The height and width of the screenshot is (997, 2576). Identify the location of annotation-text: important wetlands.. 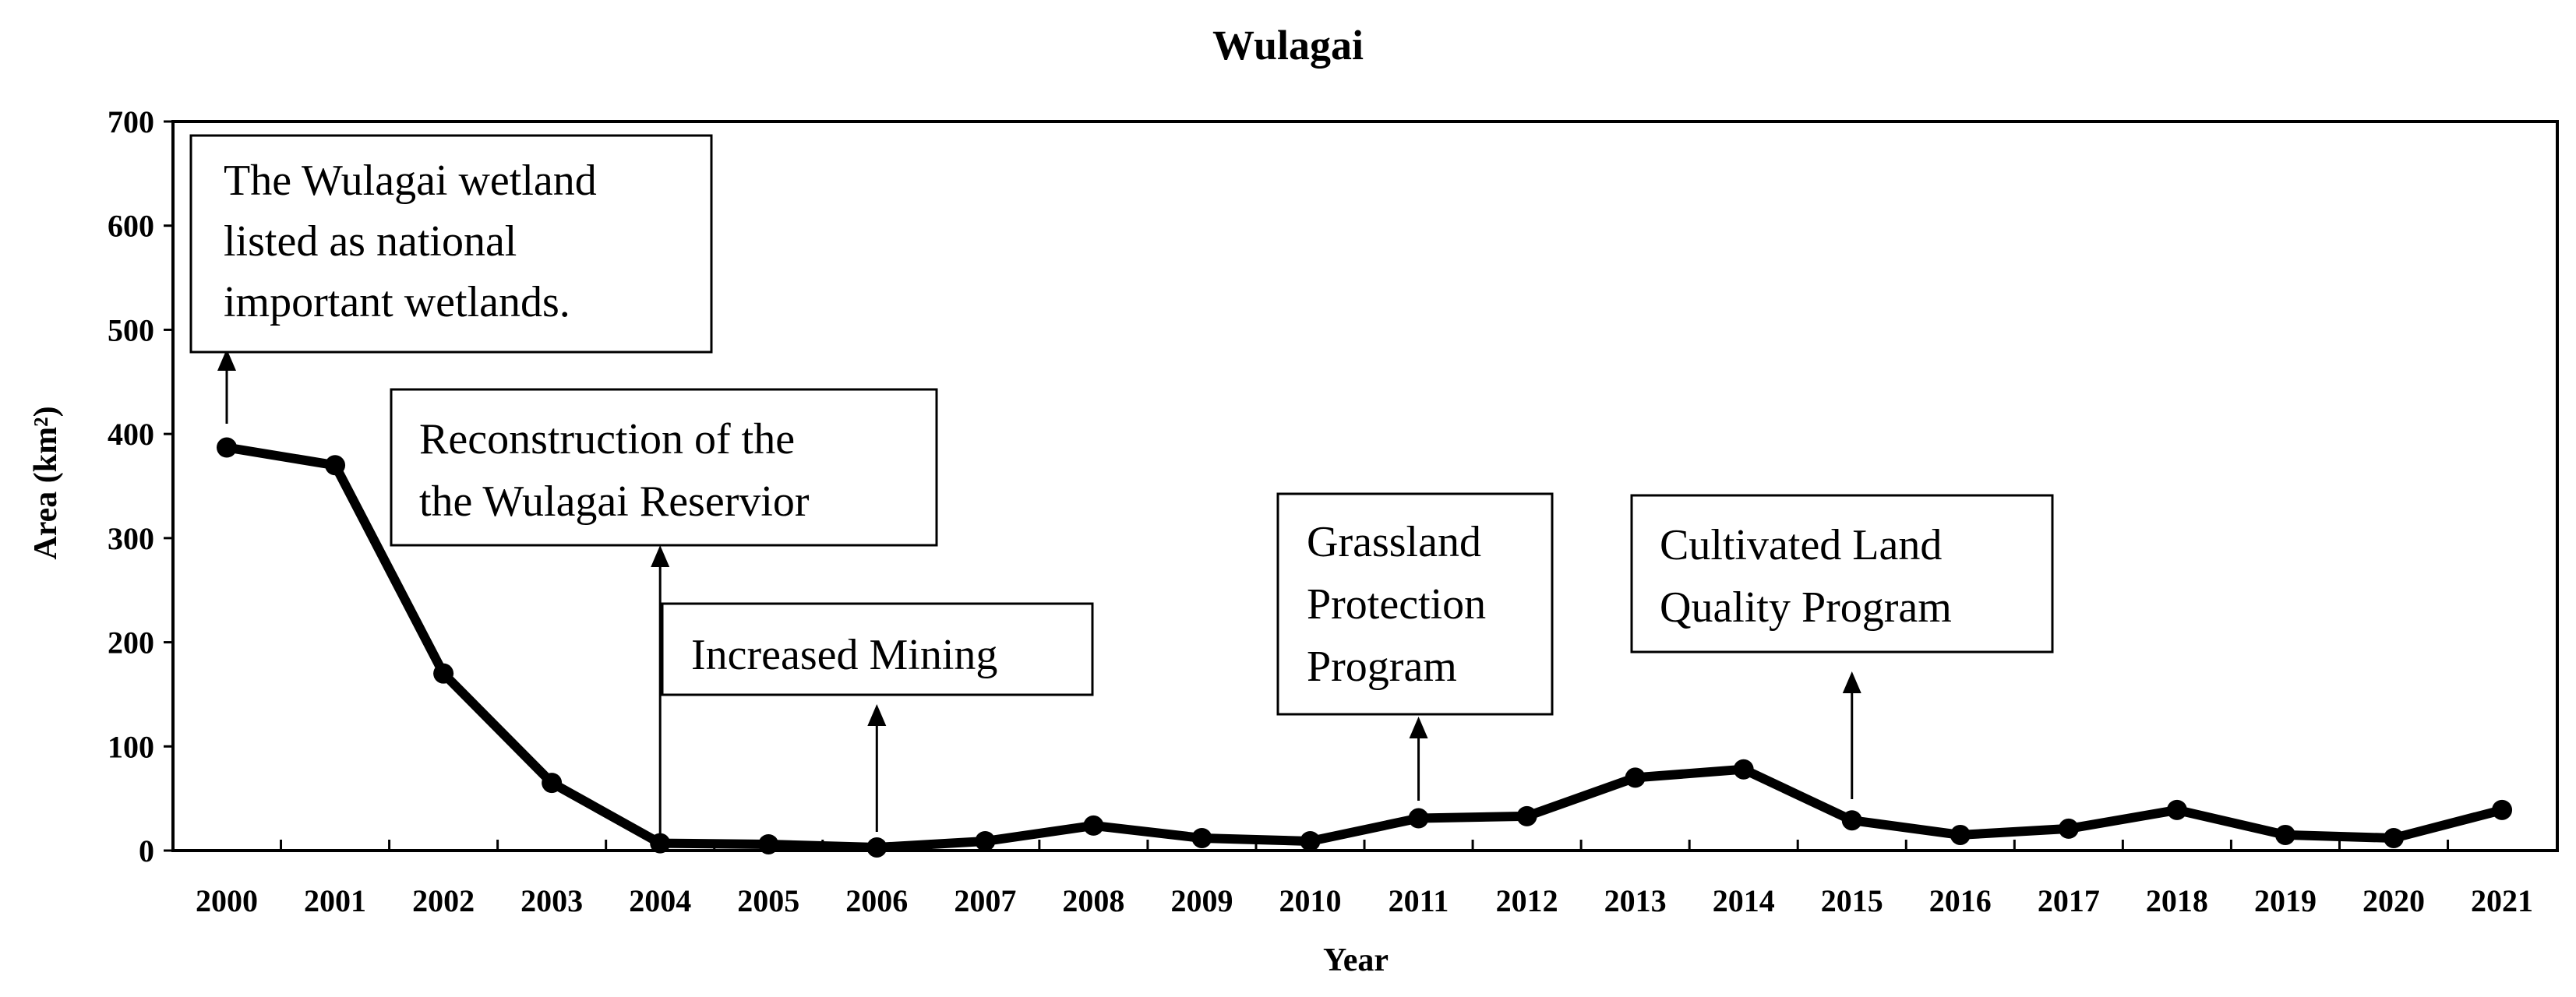
(397, 302).